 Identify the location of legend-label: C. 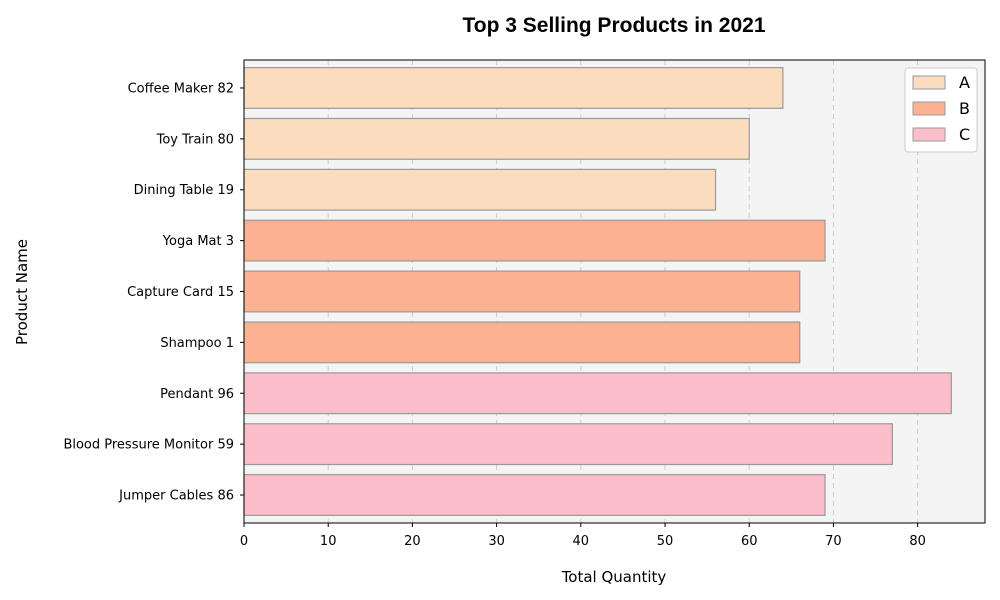
(964, 134).